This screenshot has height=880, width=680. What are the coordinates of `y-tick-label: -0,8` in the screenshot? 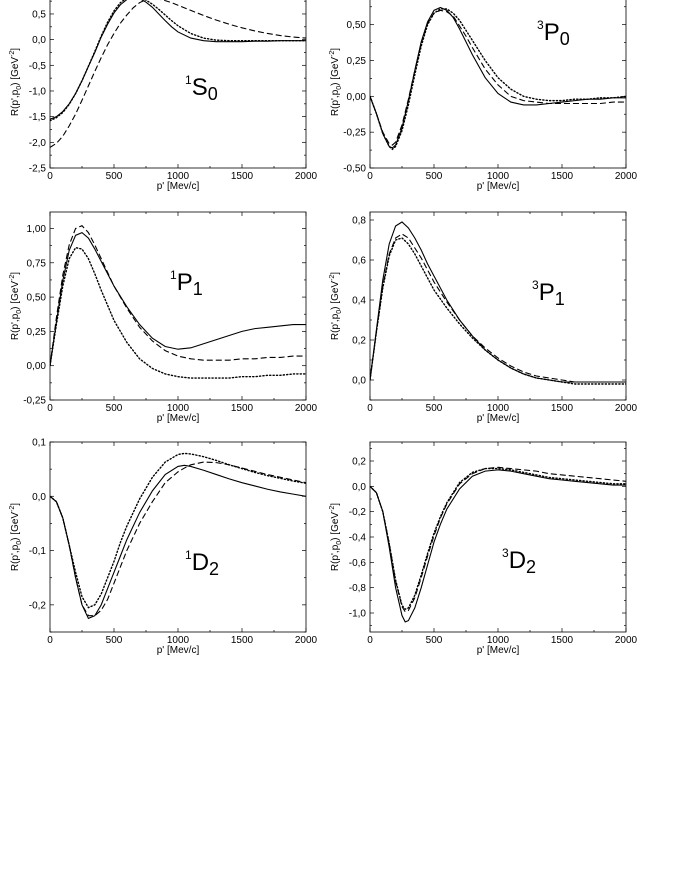 It's located at (358, 588).